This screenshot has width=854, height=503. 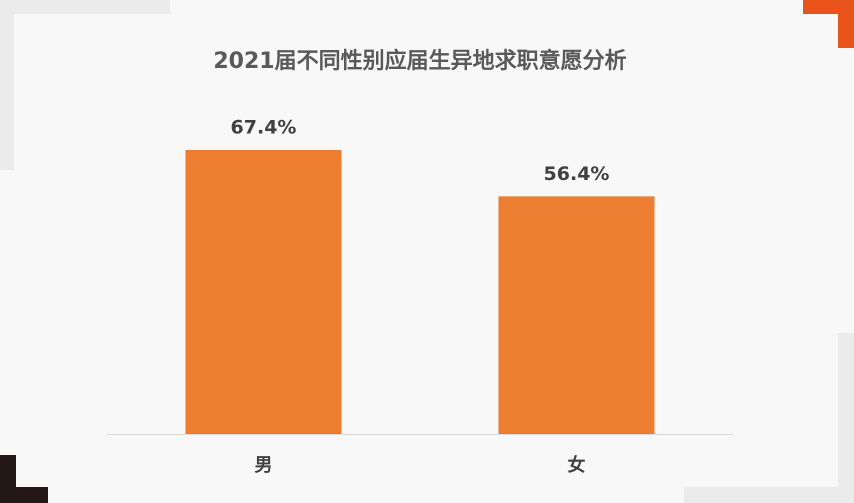 What do you see at coordinates (419, 61) in the screenshot?
I see `chart-title: 2021届不同性别应届生异地求职意愿分析` at bounding box center [419, 61].